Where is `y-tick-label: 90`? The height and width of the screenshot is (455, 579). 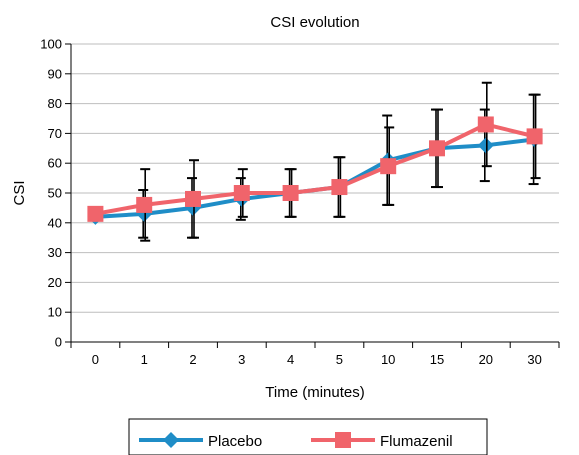 y-tick-label: 90 is located at coordinates (55, 73).